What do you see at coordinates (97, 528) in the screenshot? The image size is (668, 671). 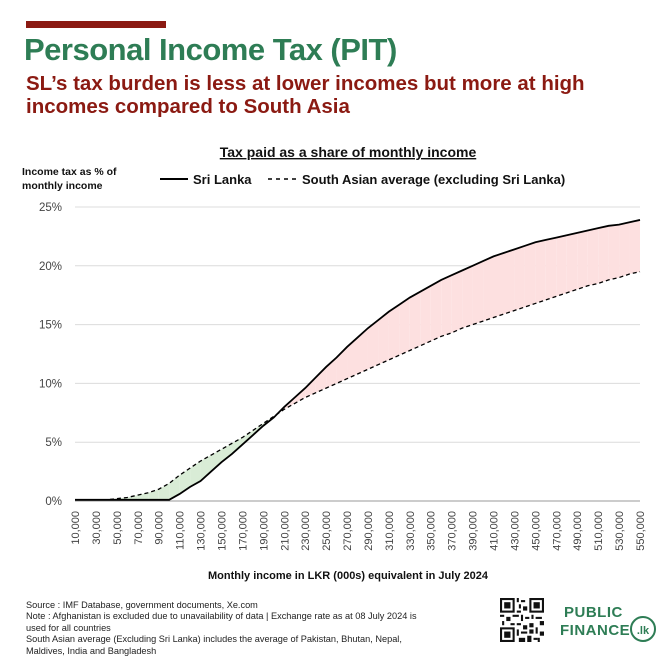 I see `x-tick-label: 30,000` at bounding box center [97, 528].